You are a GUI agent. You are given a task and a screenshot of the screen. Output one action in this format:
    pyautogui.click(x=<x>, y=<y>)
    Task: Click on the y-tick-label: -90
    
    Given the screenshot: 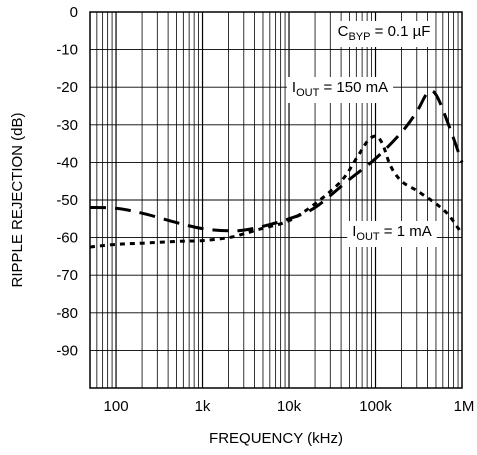 What is the action you would take?
    pyautogui.click(x=67, y=350)
    